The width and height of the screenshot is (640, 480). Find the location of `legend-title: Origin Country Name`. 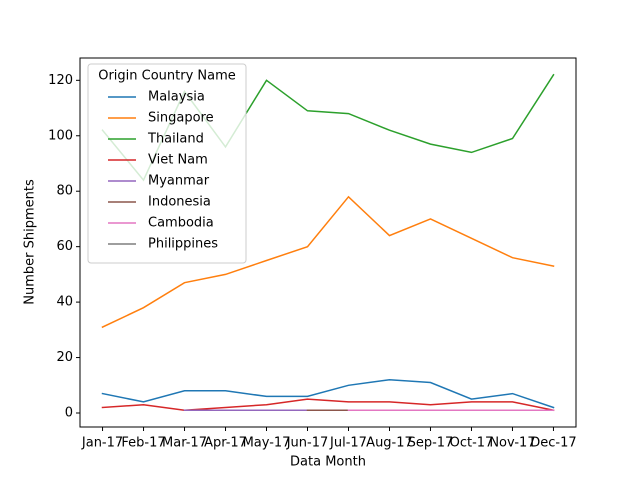

legend-title: Origin Country Name is located at coordinates (167, 76).